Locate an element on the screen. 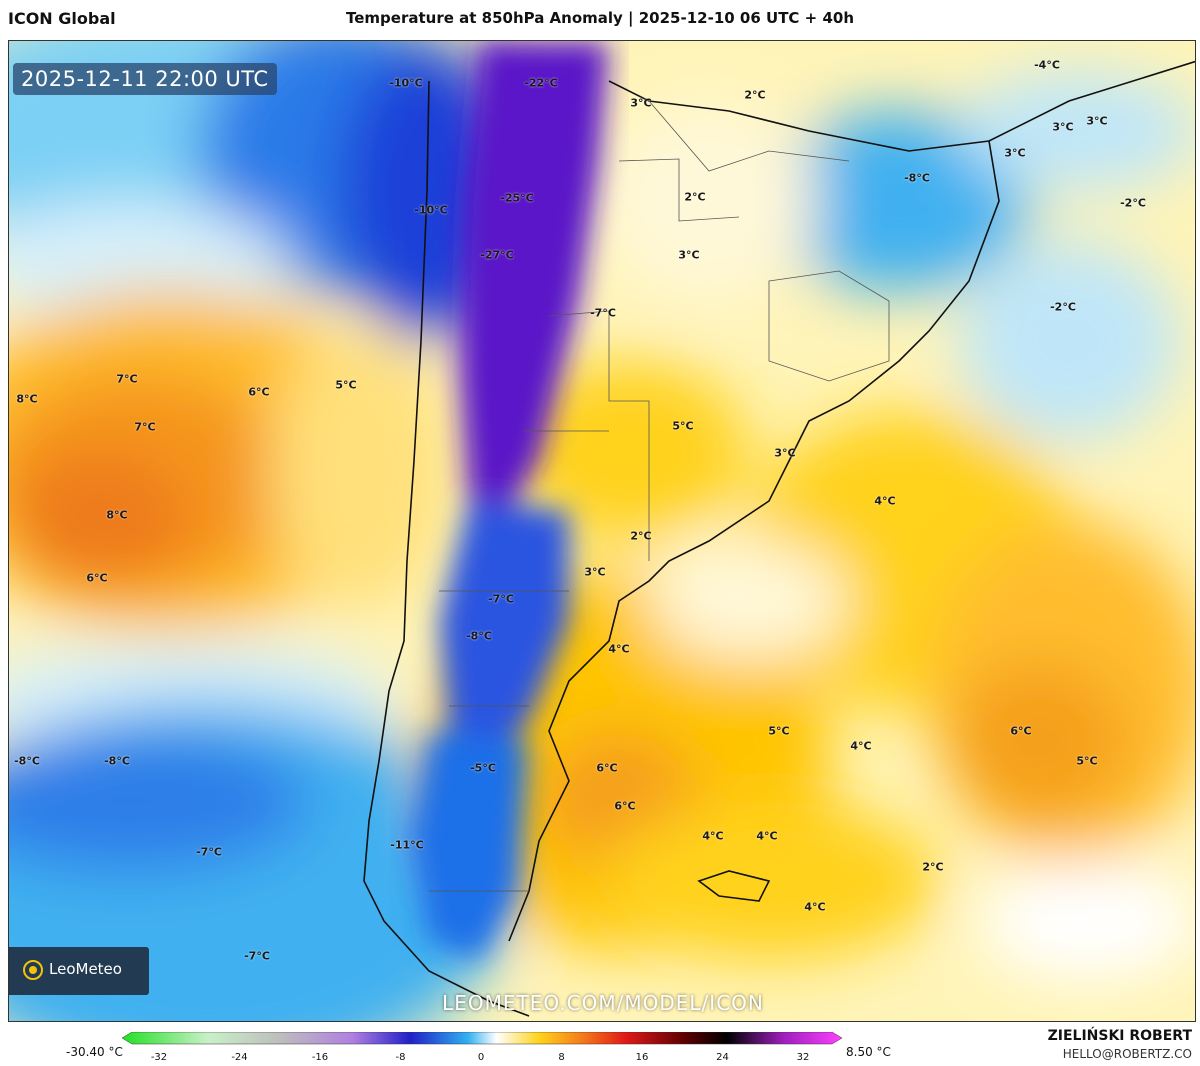 The image size is (1200, 1066). colorbar-tick: -16 is located at coordinates (320, 1057).